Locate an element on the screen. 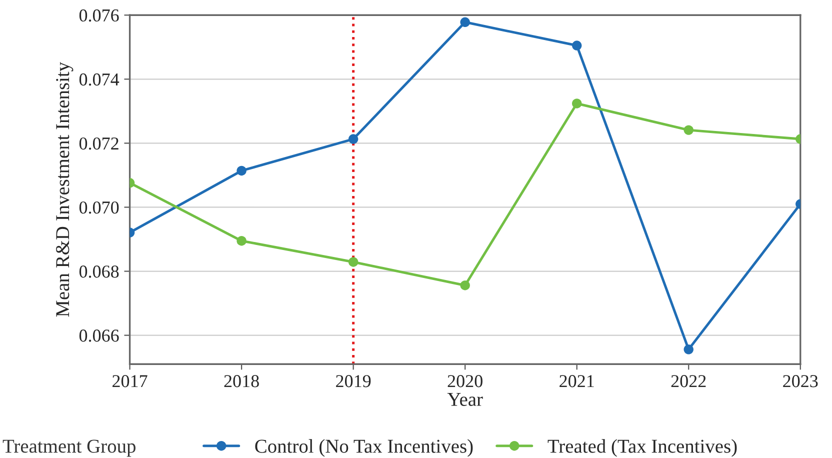 This screenshot has height=458, width=832. y-tick-label: 0.070 is located at coordinates (99, 207).